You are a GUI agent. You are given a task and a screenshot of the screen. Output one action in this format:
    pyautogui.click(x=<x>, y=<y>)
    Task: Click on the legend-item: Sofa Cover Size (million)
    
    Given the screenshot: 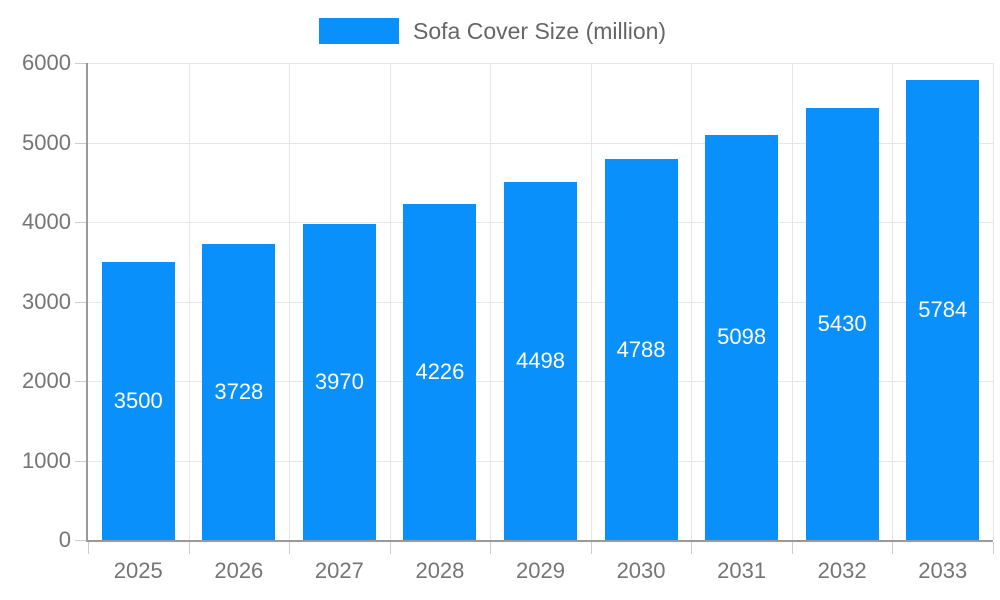 What is the action you would take?
    pyautogui.click(x=492, y=31)
    